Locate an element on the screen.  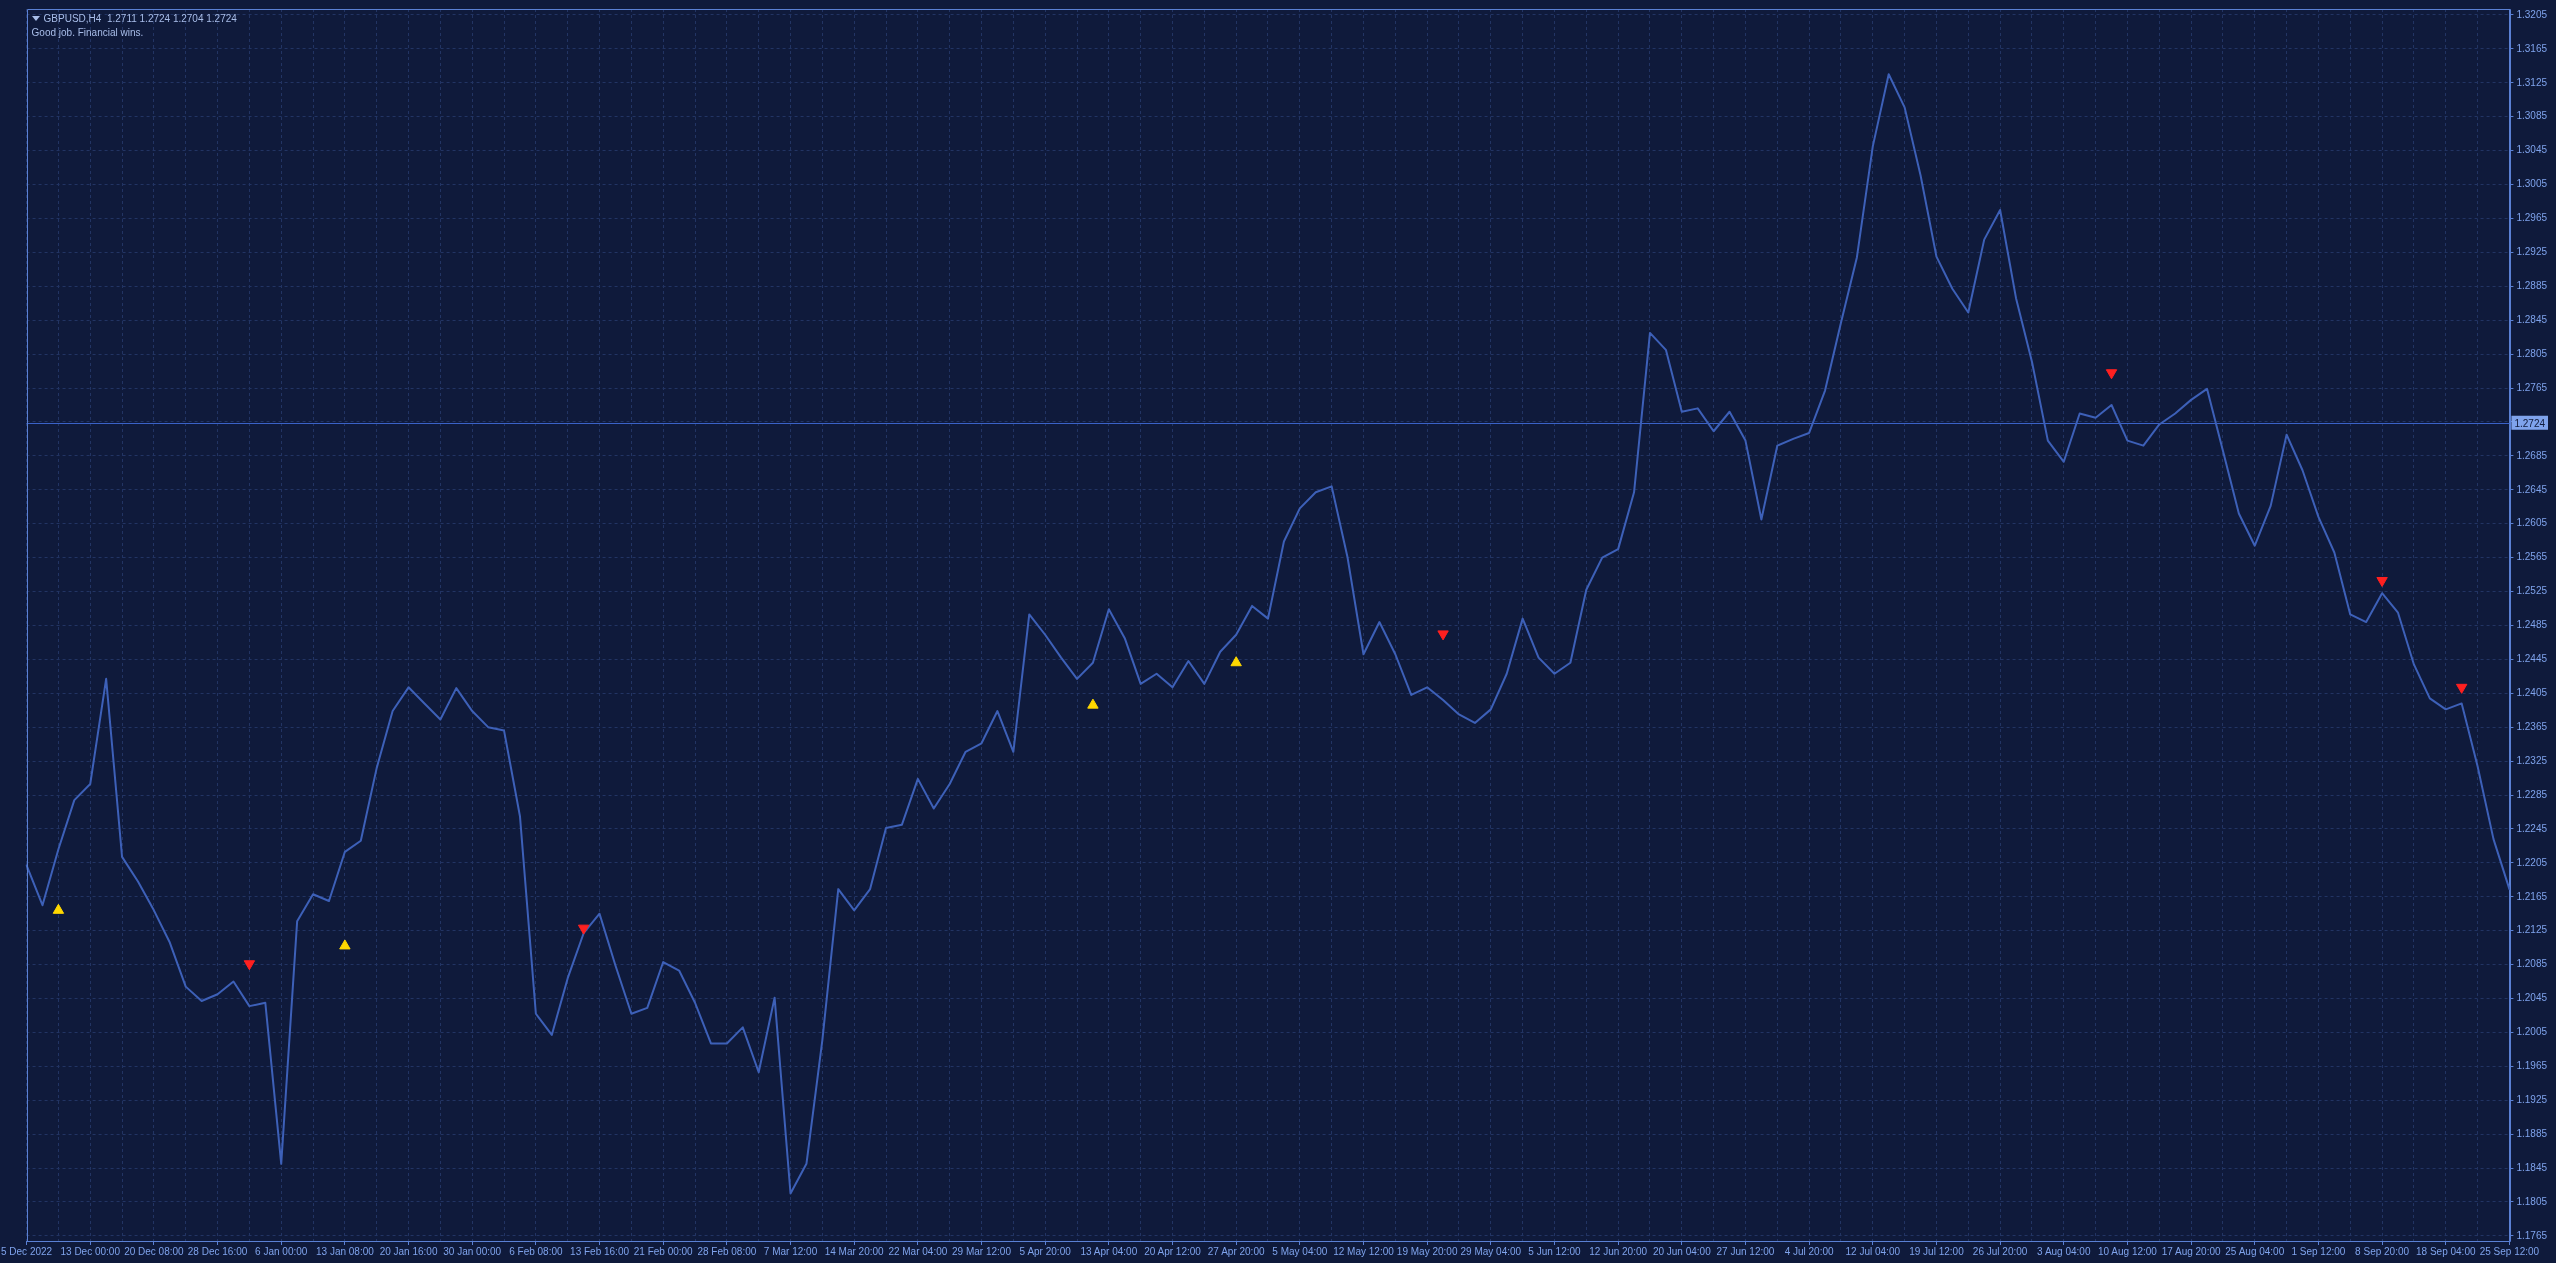
y-tick-label: 1.3205 is located at coordinates (2532, 14).